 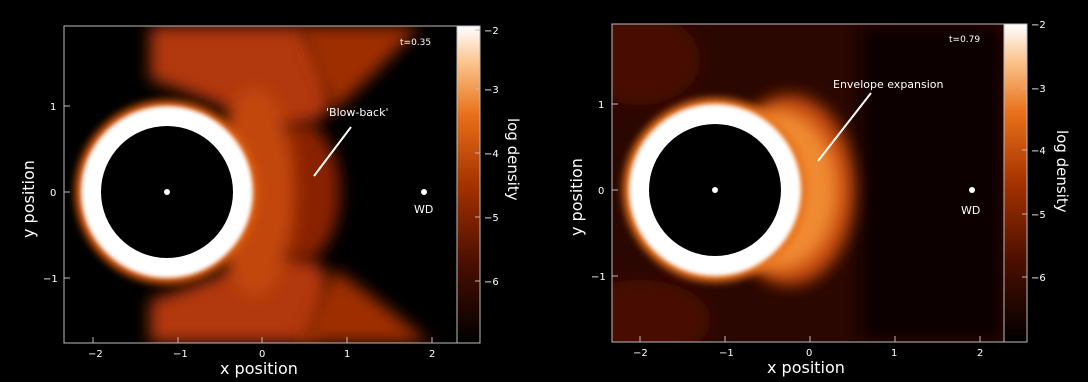 I want to click on annotation-text: 'Blow-back', so click(x=357, y=112).